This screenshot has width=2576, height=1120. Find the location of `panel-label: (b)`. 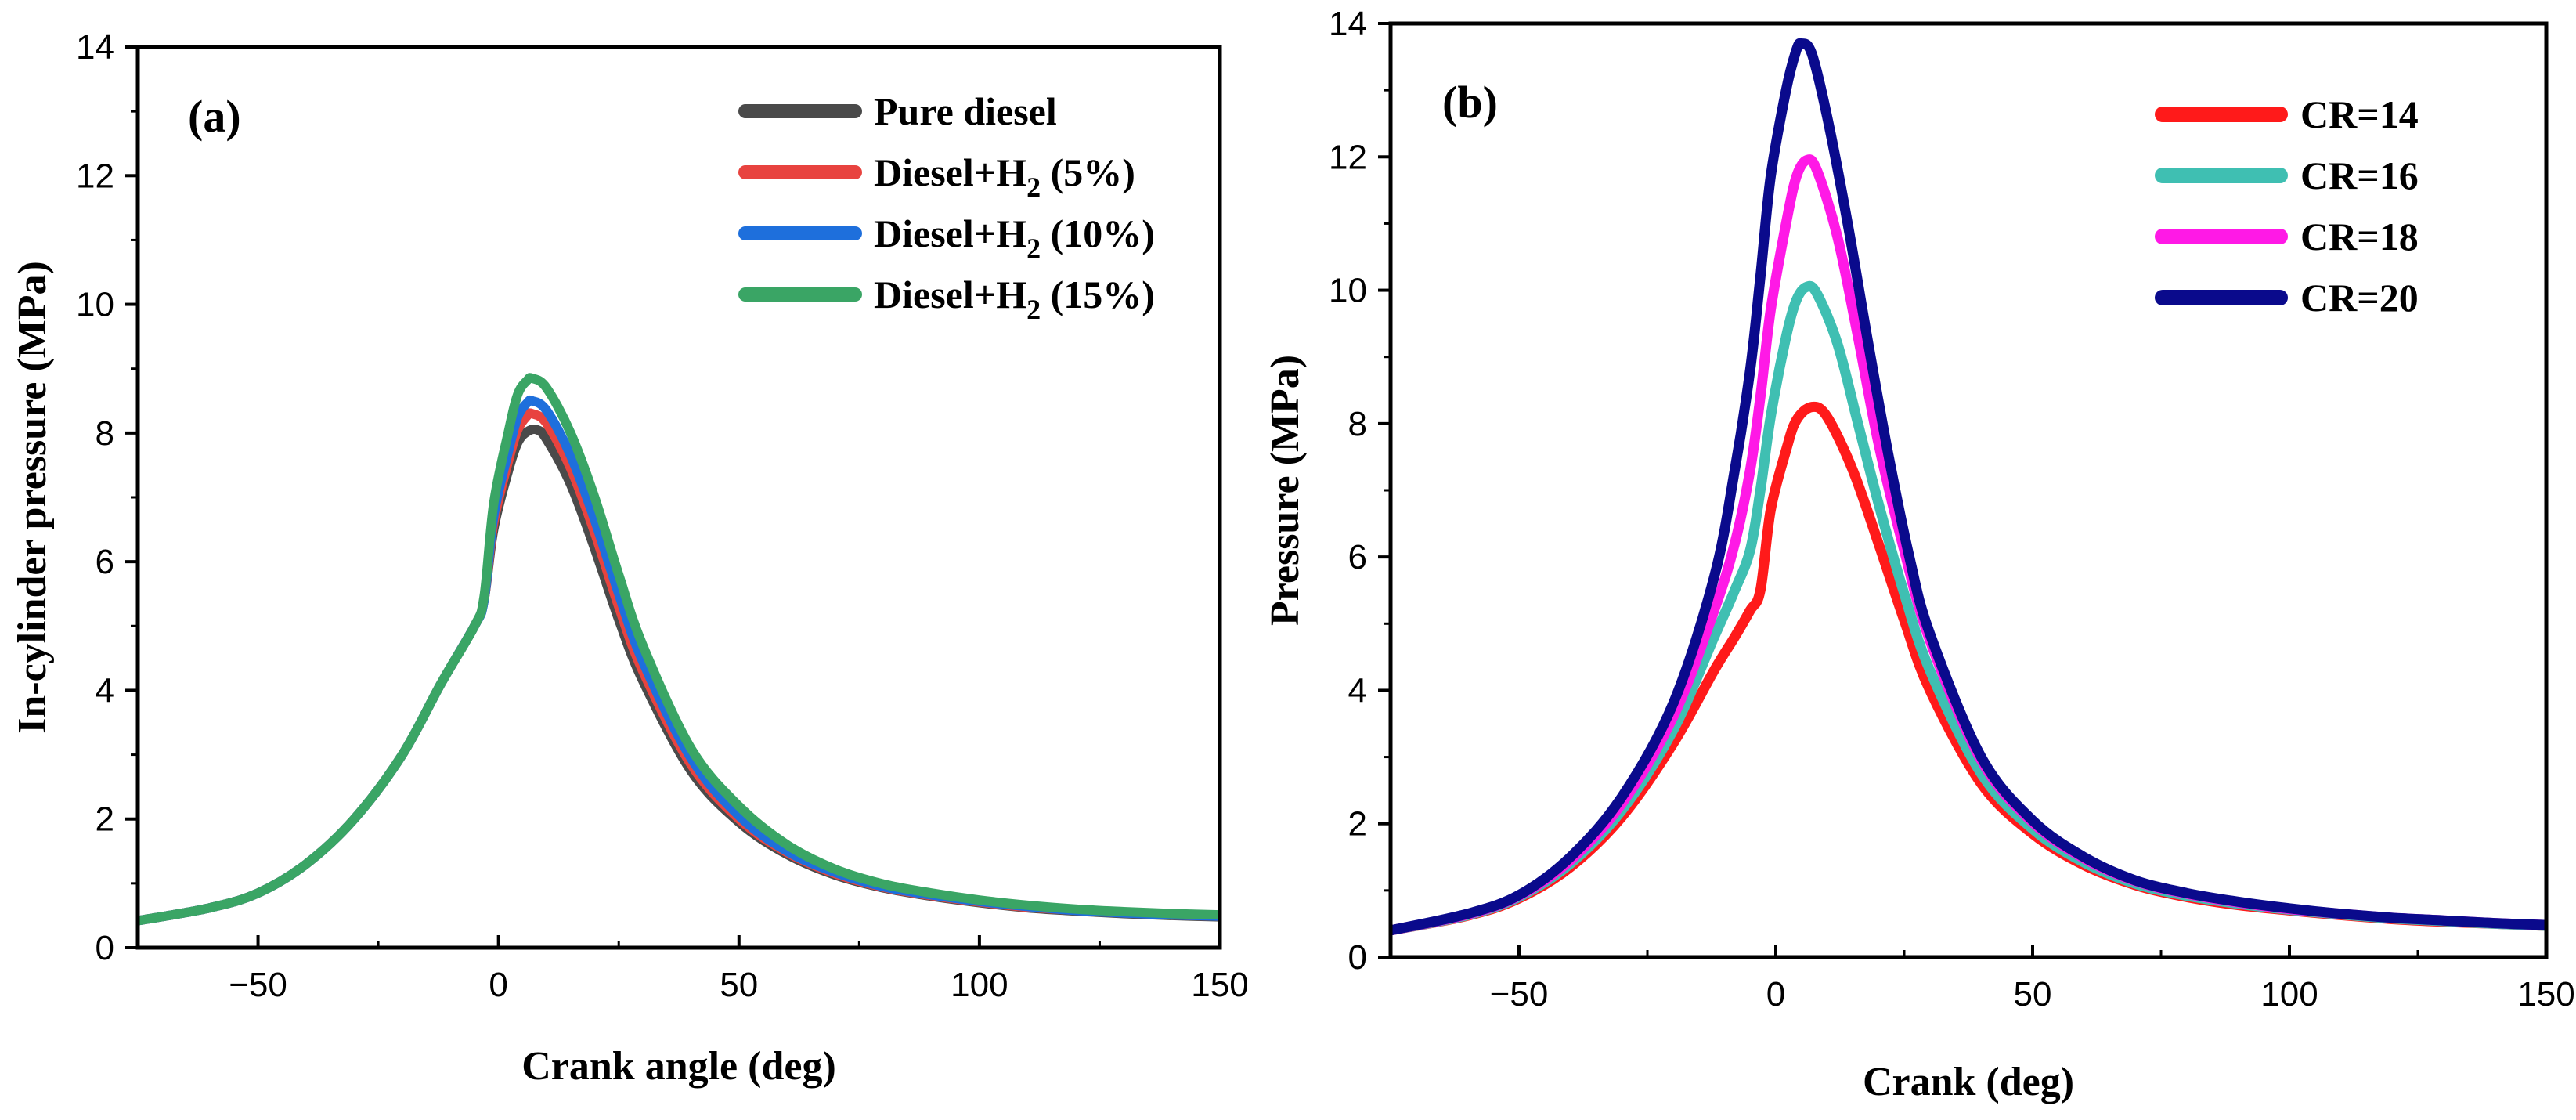

panel-label: (b) is located at coordinates (1470, 102).